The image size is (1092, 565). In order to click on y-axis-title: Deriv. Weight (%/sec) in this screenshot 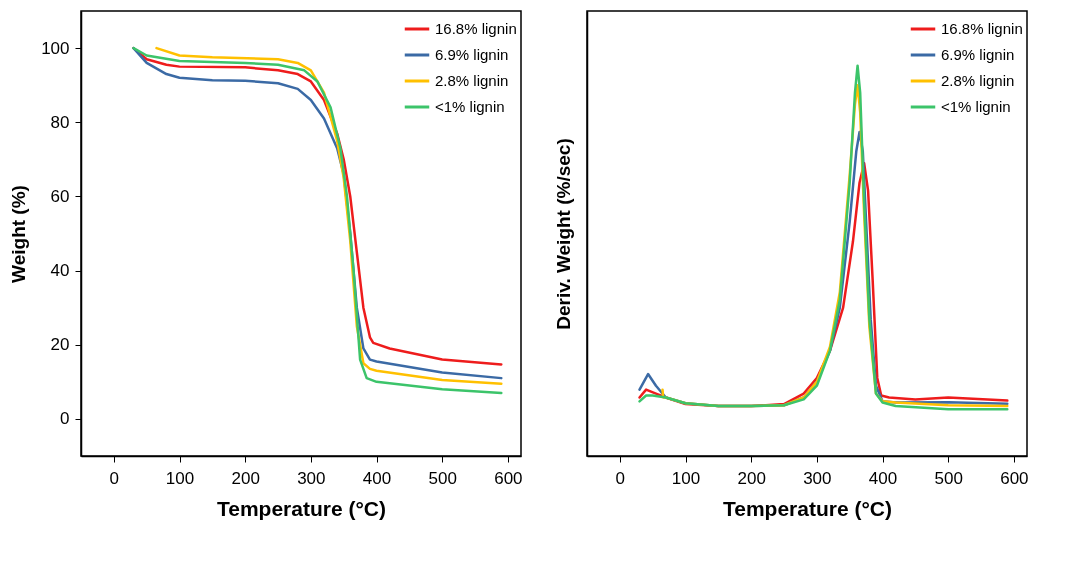, I will do `click(563, 234)`.